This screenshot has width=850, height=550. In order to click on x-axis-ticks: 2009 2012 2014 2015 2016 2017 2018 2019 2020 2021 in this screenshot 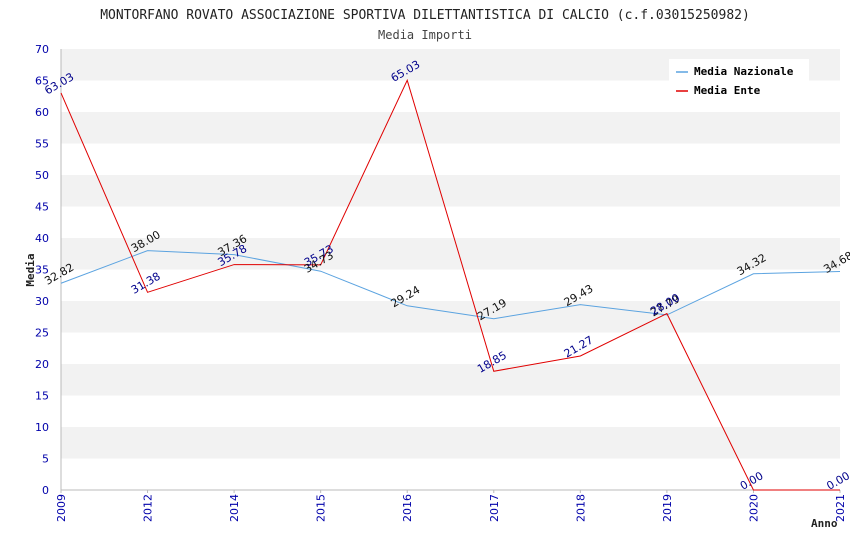, I will do `click(451, 506)`.